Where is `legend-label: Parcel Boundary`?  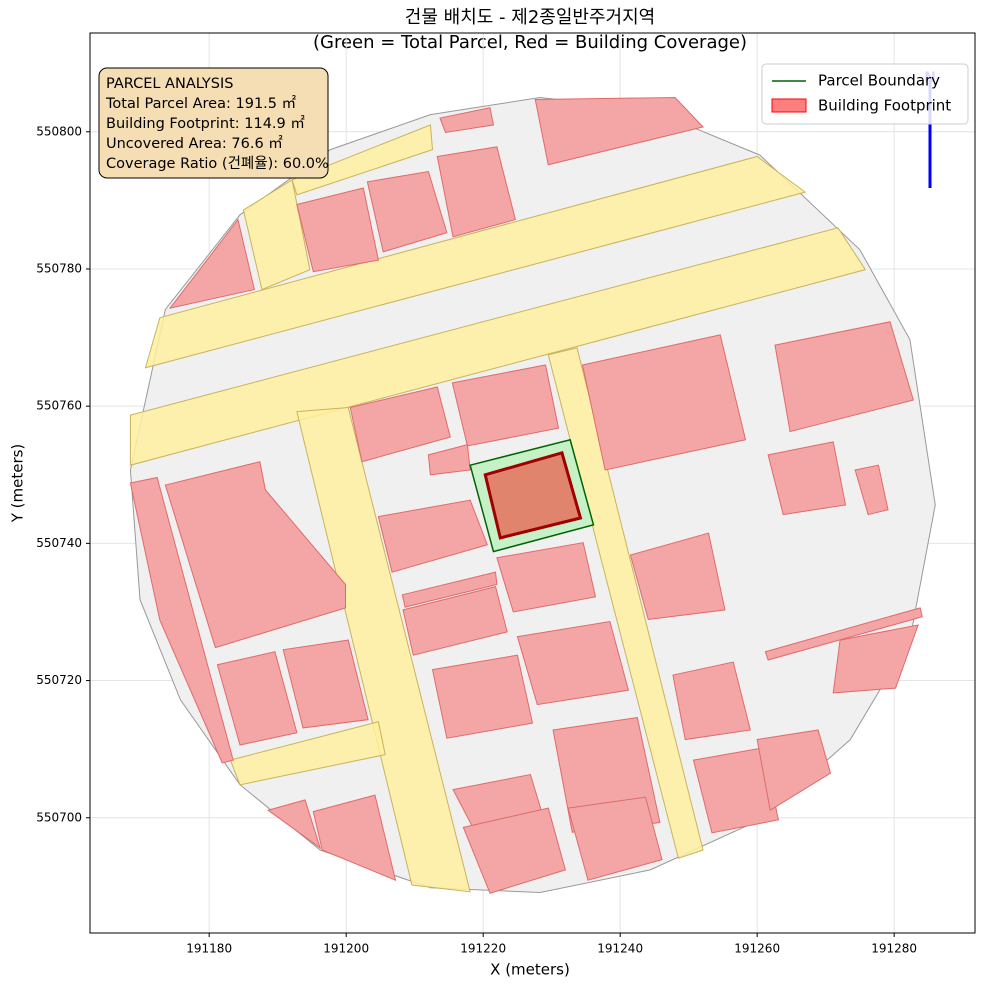 legend-label: Parcel Boundary is located at coordinates (879, 81).